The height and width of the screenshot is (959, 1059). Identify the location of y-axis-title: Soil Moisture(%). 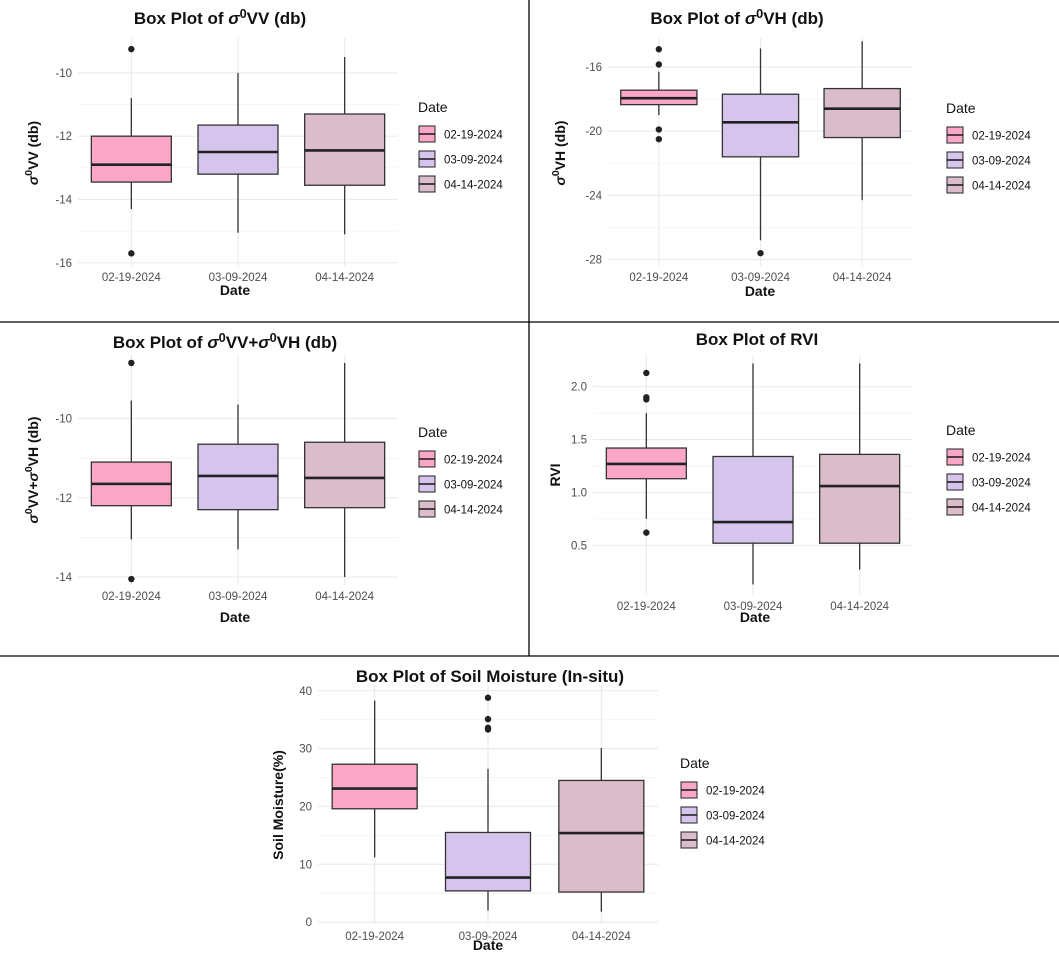
(278, 805).